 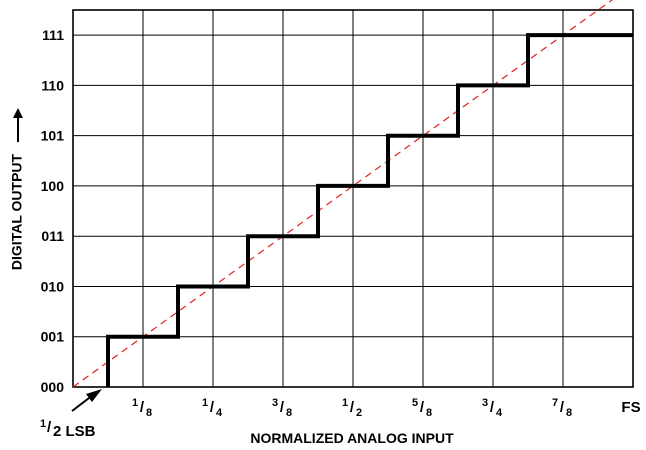 I want to click on half-lsb-annotation: 1 / 2 LSB, so click(x=71, y=414).